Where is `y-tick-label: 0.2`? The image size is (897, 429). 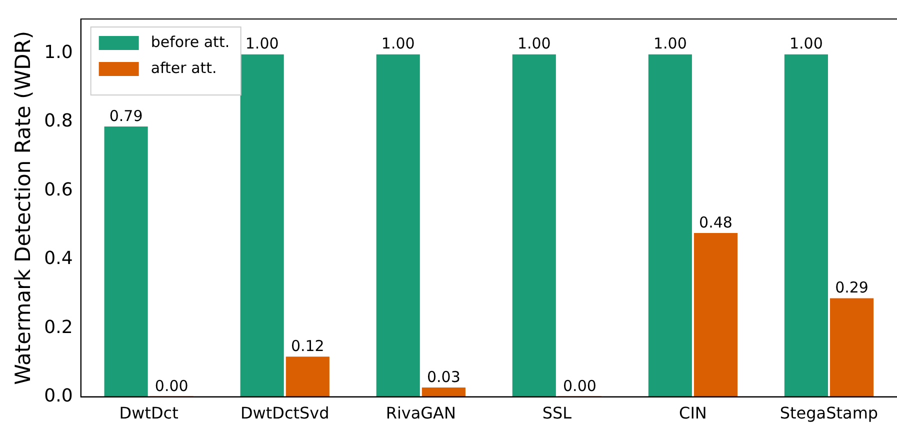 y-tick-label: 0.2 is located at coordinates (58, 327).